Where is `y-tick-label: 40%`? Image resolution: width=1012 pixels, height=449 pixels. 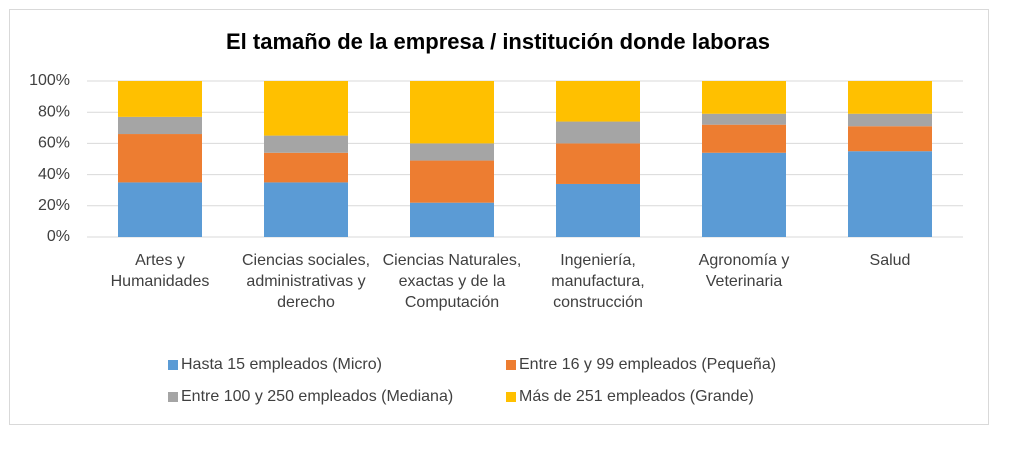 y-tick-label: 40% is located at coordinates (54, 174).